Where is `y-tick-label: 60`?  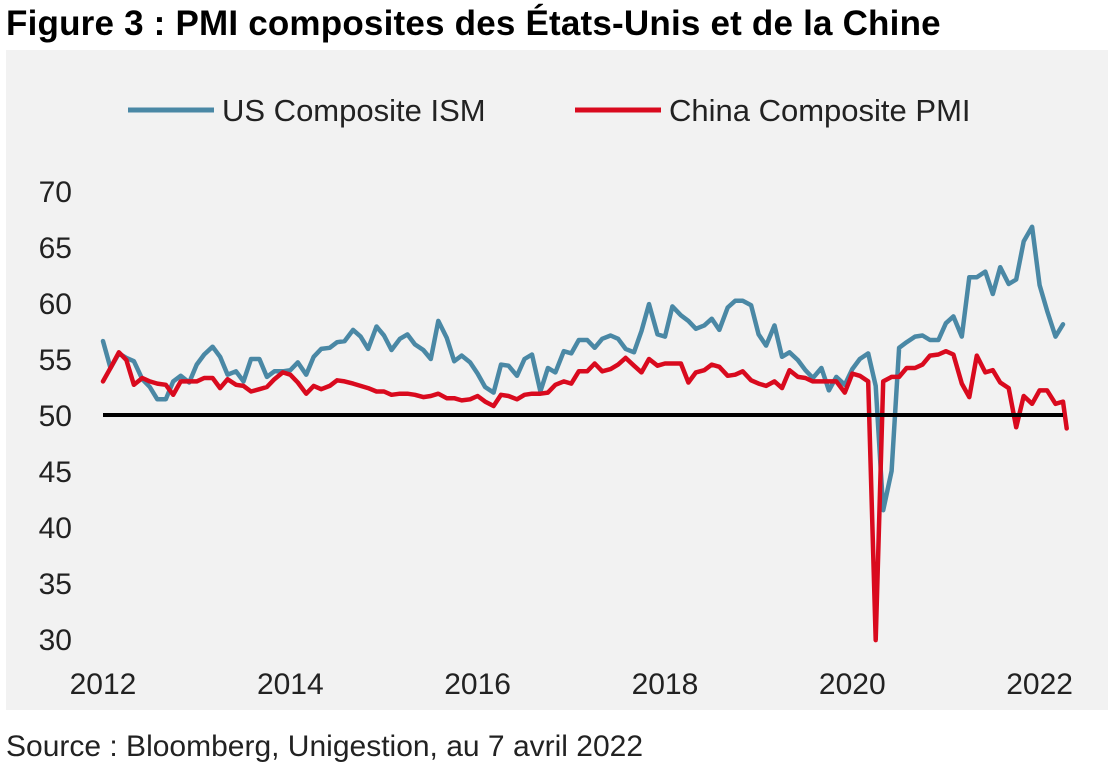 y-tick-label: 60 is located at coordinates (55, 304).